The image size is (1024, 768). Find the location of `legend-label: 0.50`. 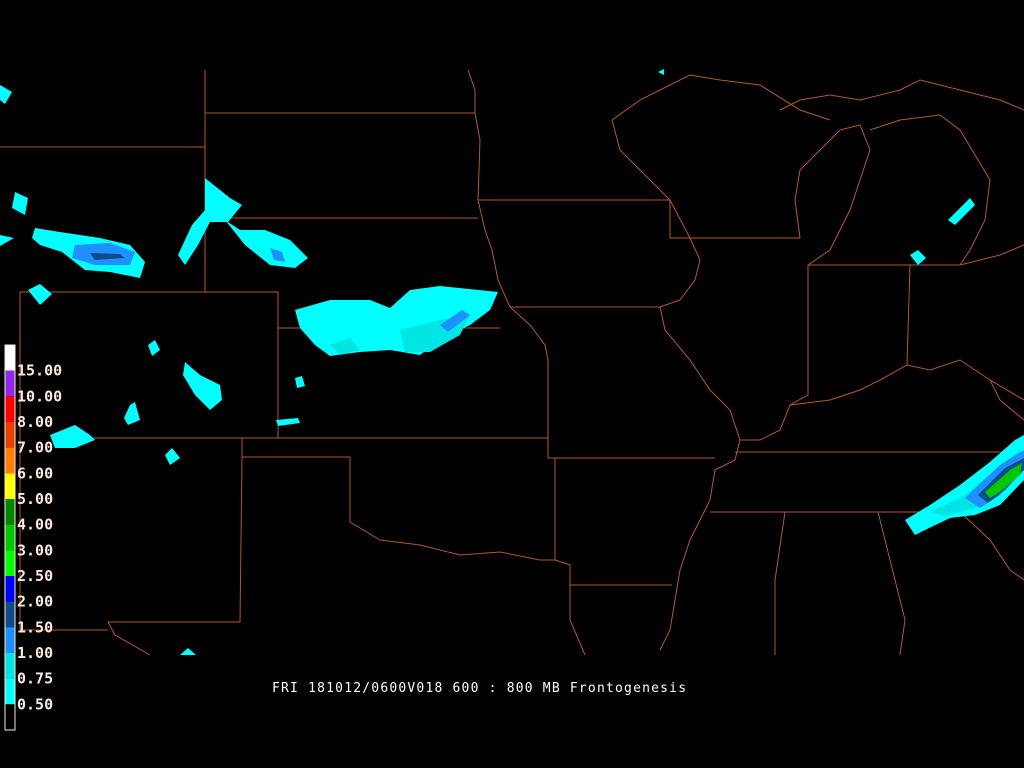

legend-label: 0.50 is located at coordinates (35, 704).